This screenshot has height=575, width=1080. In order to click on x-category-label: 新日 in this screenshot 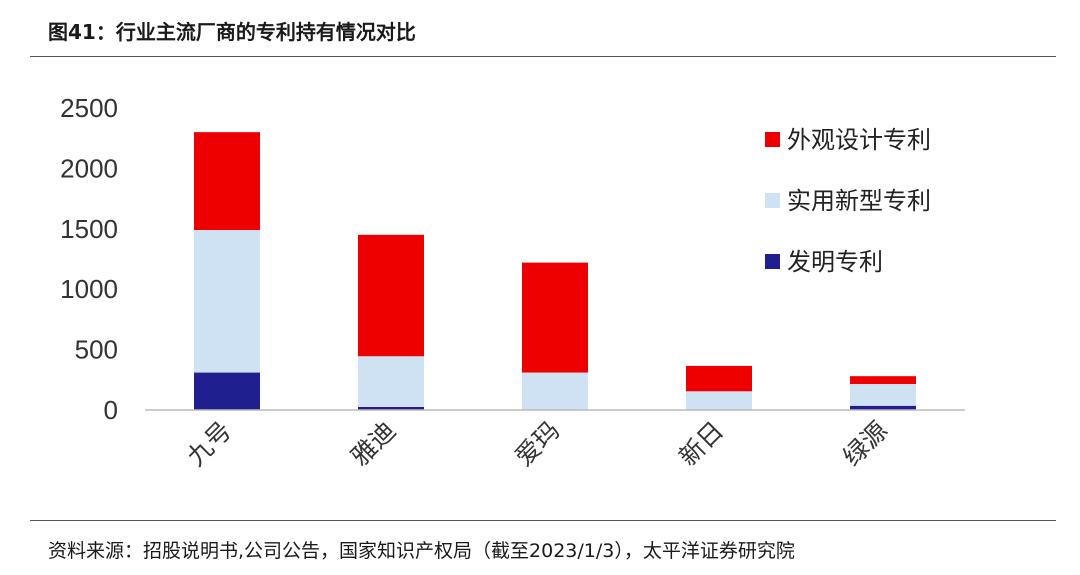, I will do `click(701, 444)`.